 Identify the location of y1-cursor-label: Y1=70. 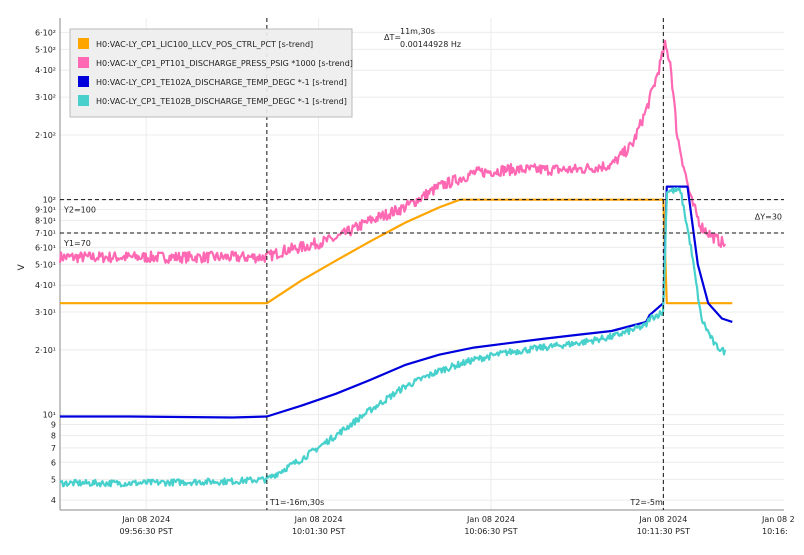
(77, 243).